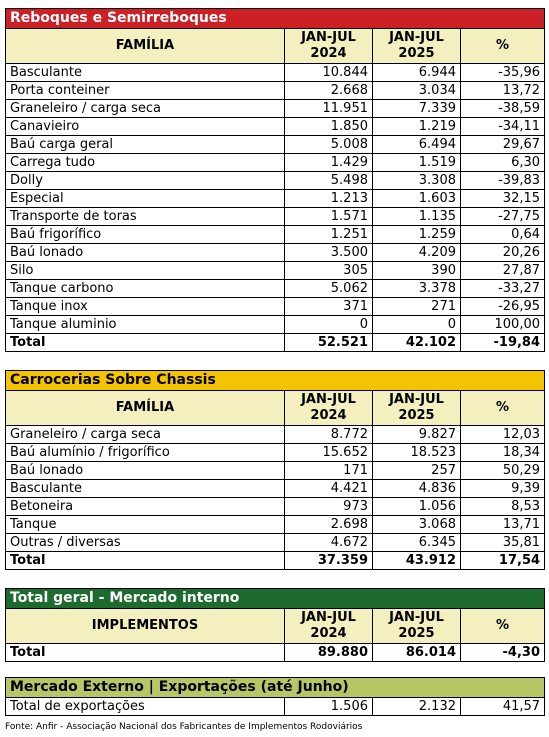  I want to click on table-row: Tanque aluminio 0 0 100,00, so click(275, 324).